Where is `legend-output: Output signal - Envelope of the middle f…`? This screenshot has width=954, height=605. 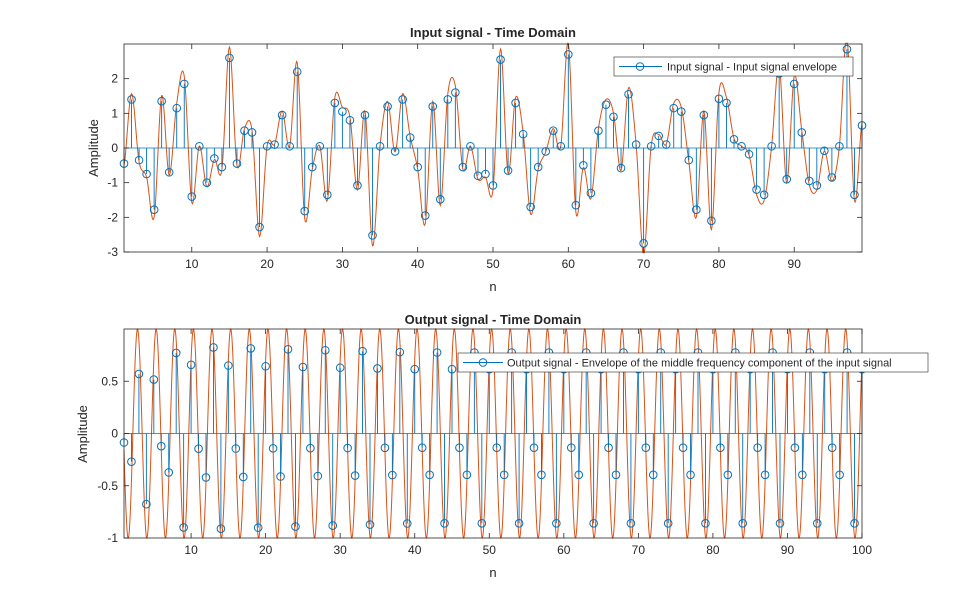
legend-output: Output signal - Envelope of the middle f… is located at coordinates (693, 362).